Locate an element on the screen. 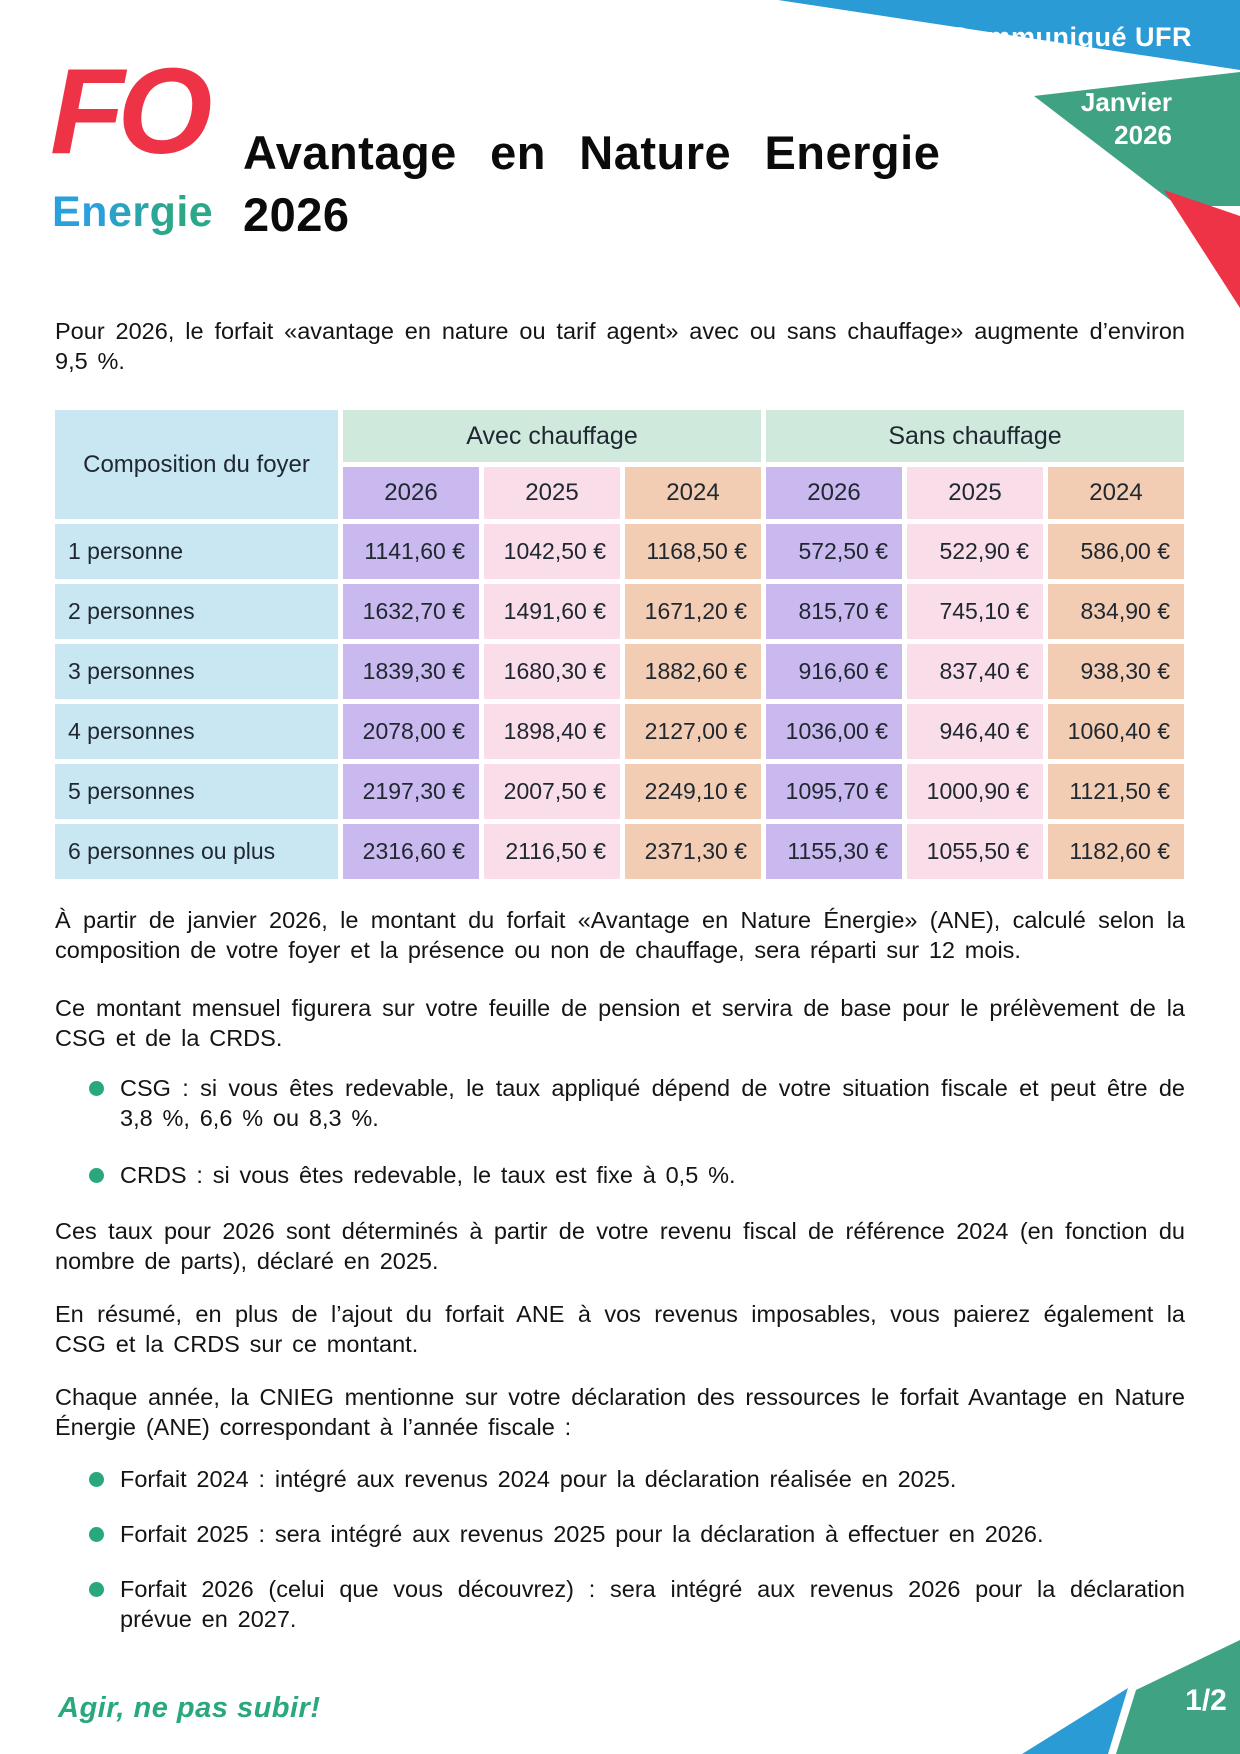  table-cell: 1491,60 € is located at coordinates (552, 611).